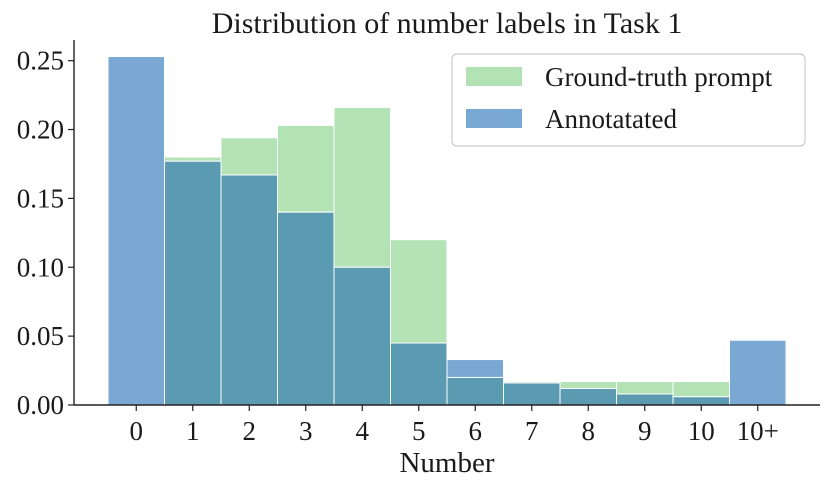 This screenshot has height=488, width=831. What do you see at coordinates (494, 118) in the screenshot?
I see `legend-swatch-annotated` at bounding box center [494, 118].